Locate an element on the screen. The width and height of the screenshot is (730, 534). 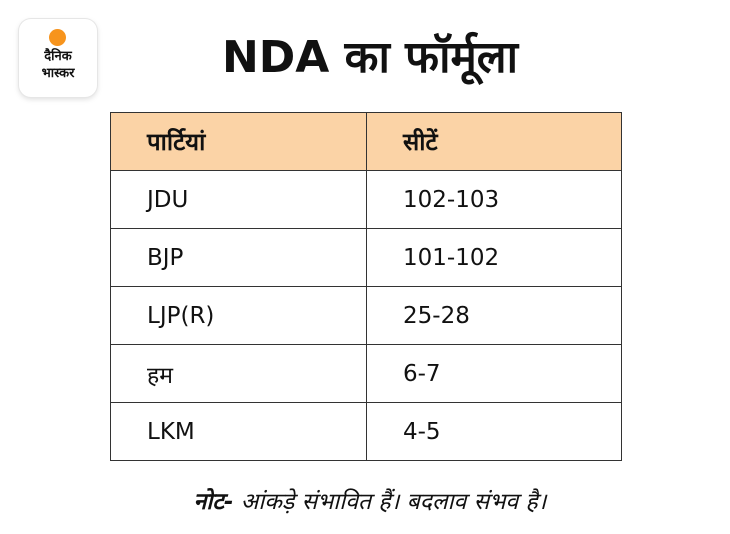
table-row: LKM 4-5 is located at coordinates (366, 431).